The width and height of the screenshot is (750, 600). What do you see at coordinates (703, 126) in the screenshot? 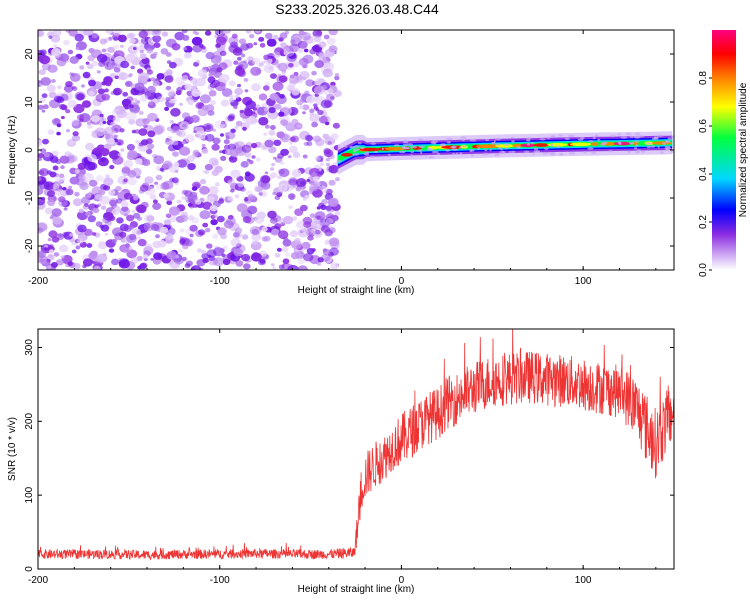
I see `colorbar-tick-label: 0.6` at bounding box center [703, 126].